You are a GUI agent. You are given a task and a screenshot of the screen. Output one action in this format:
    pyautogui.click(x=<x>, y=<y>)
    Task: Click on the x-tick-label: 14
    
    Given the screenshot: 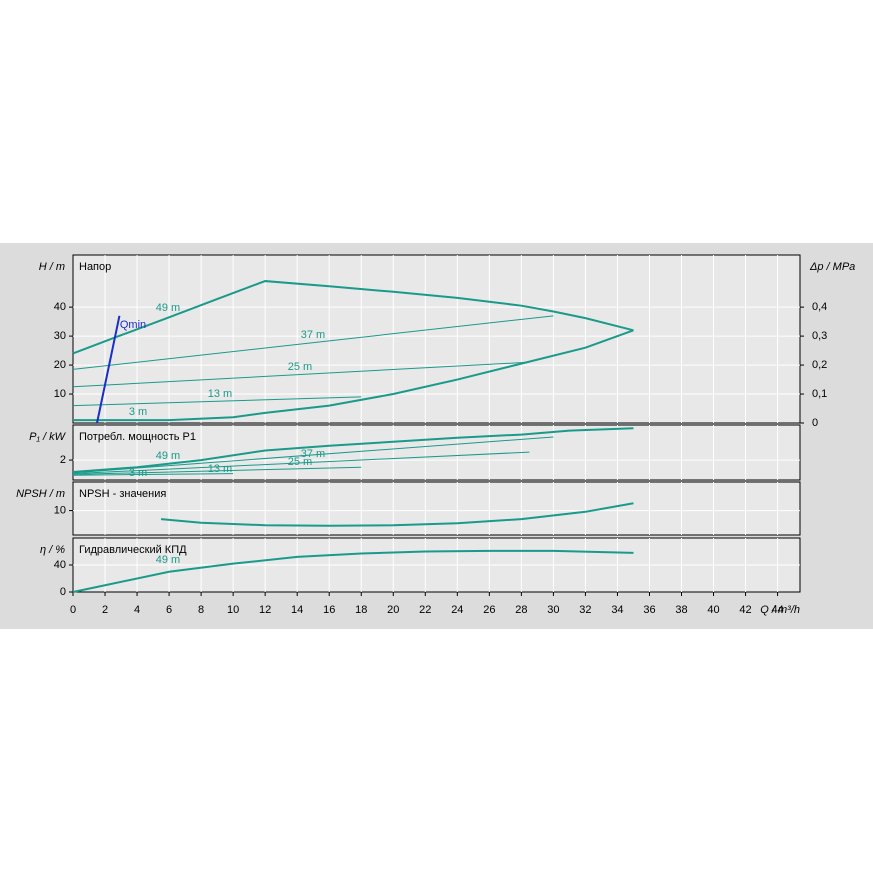 What is the action you would take?
    pyautogui.click(x=297, y=610)
    